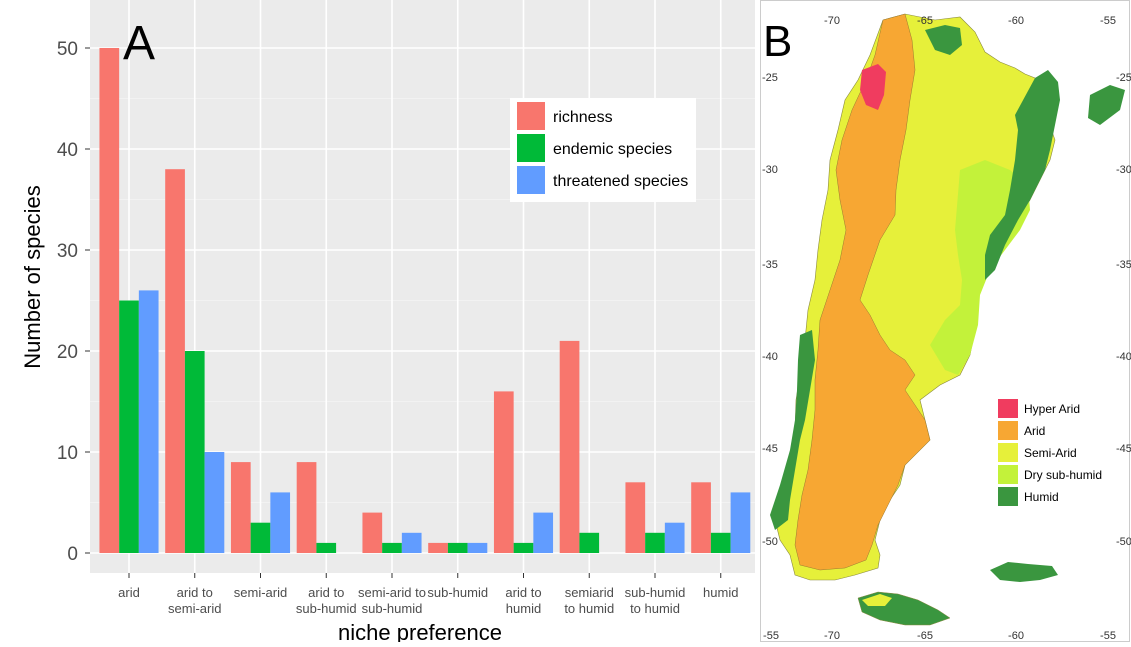  Describe the element at coordinates (832, 636) in the screenshot. I see `lon-tick-bottom: -70` at that location.